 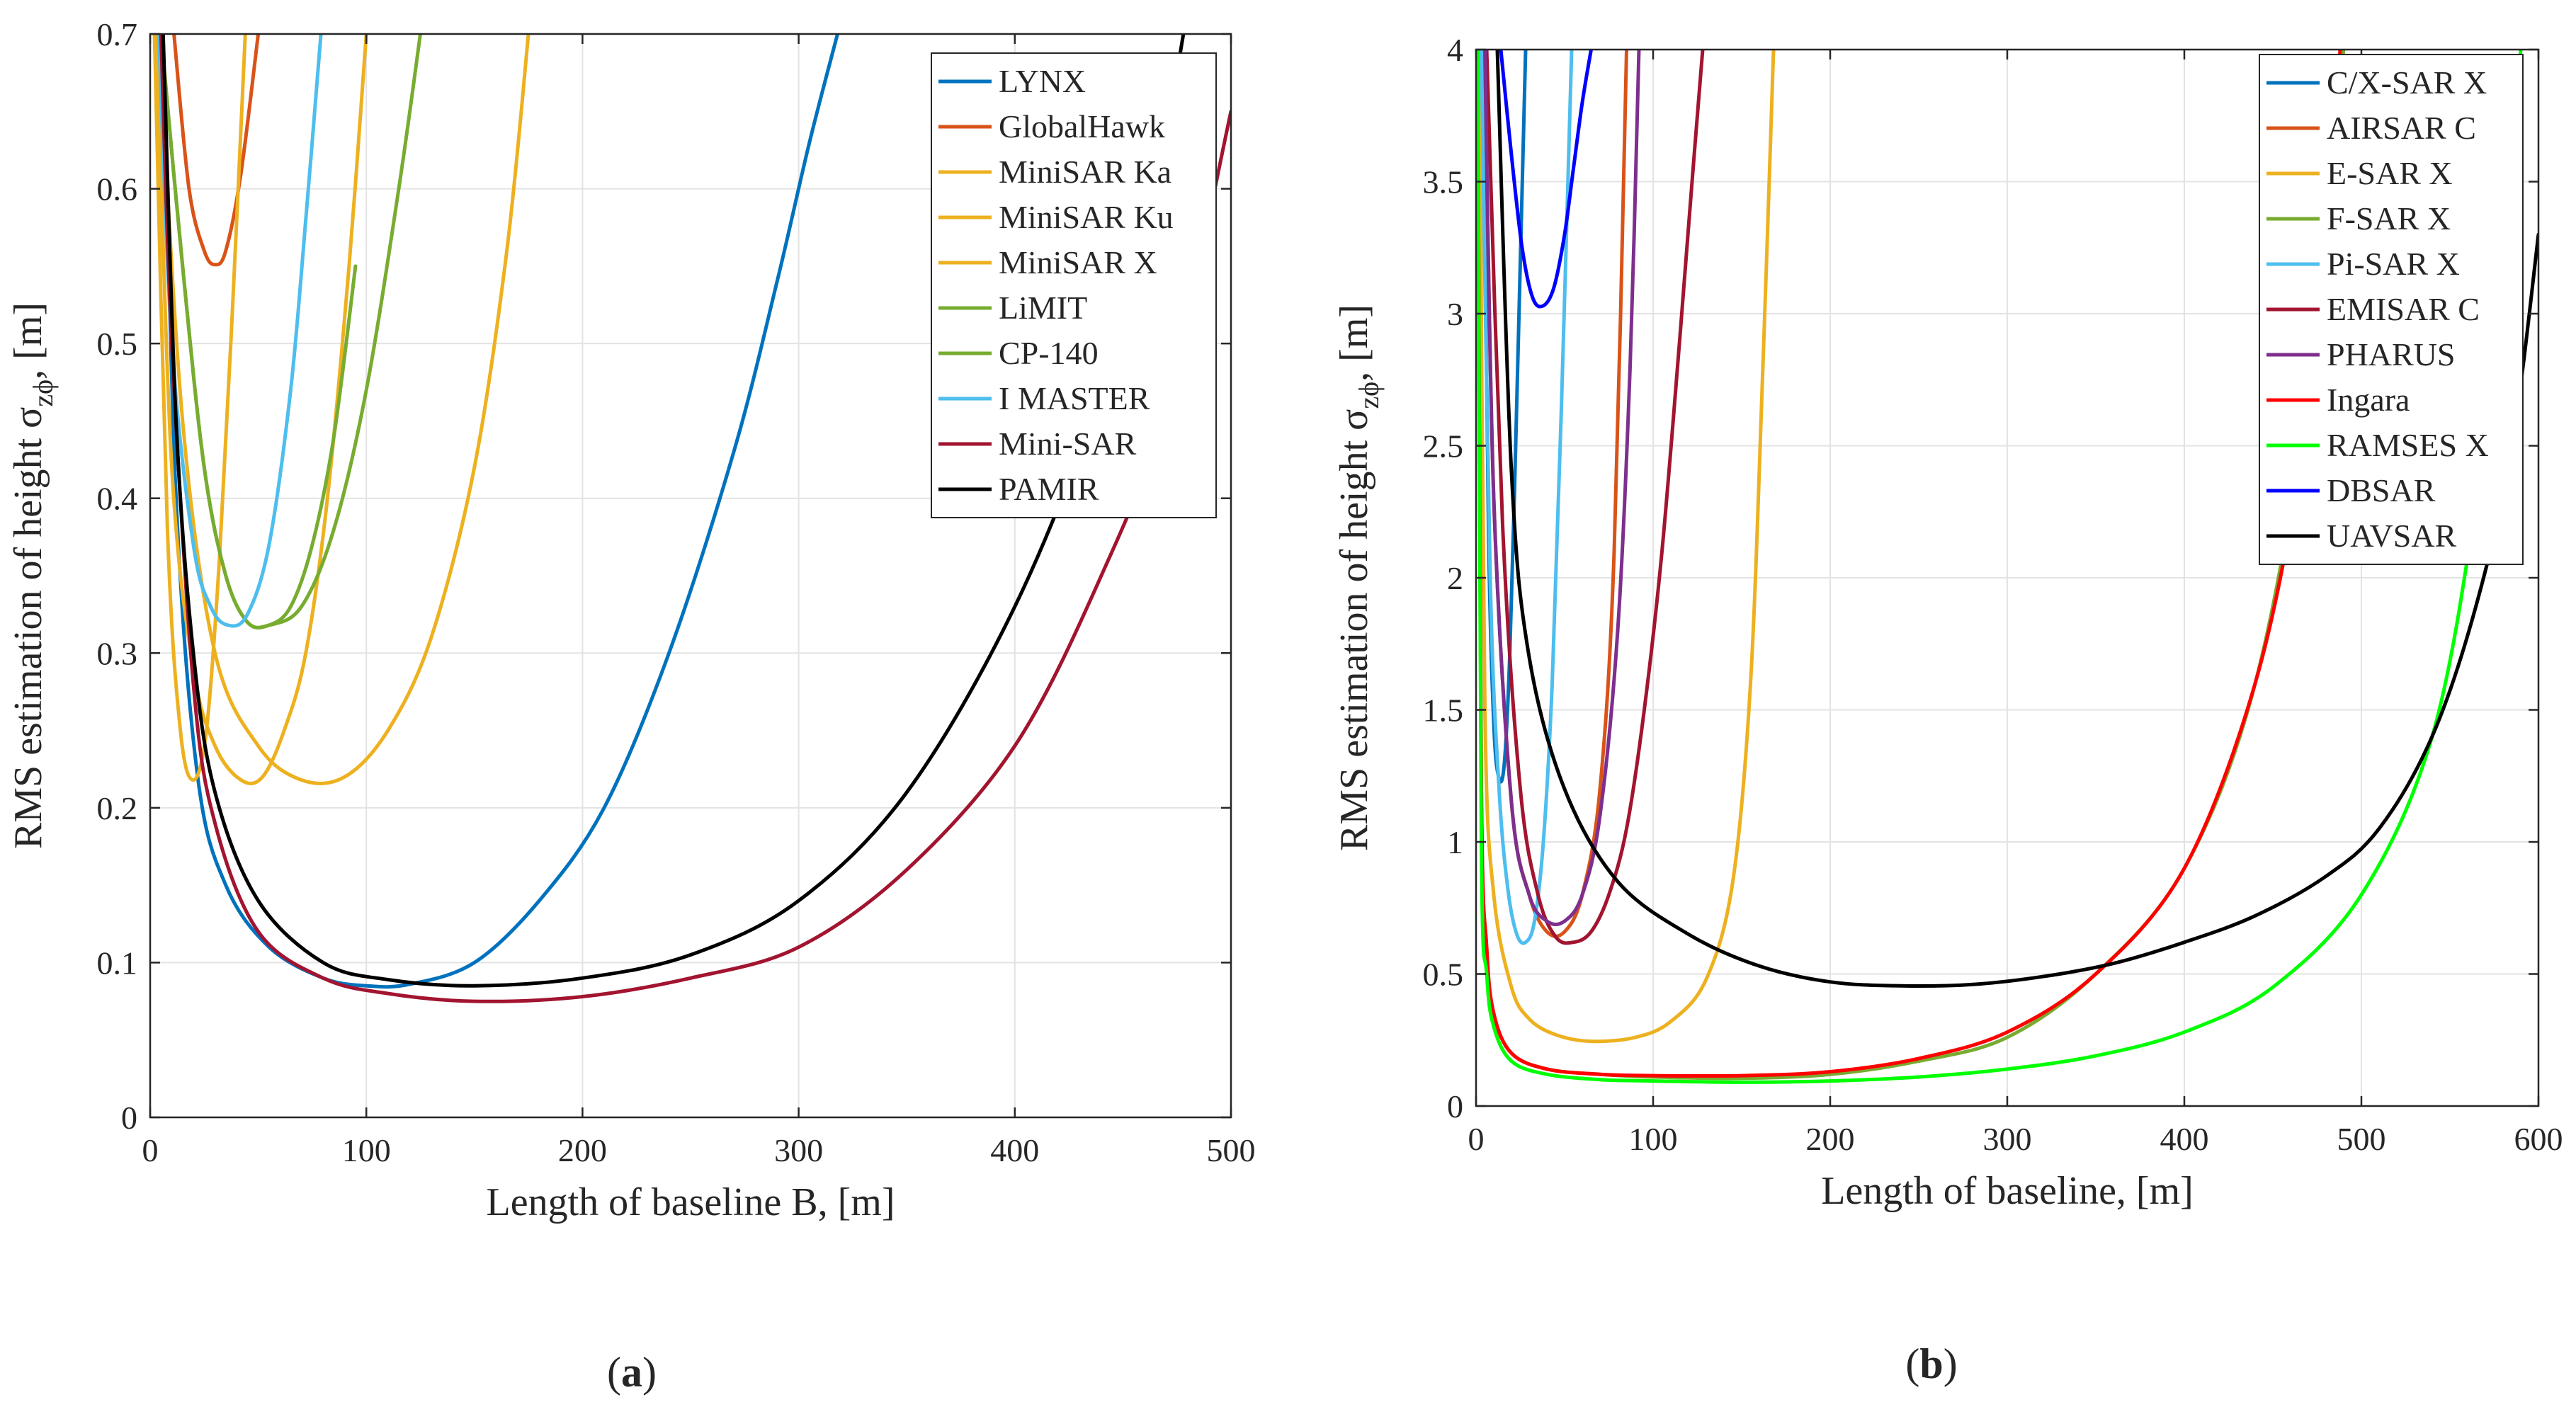 What do you see at coordinates (1043, 308) in the screenshot?
I see `legend-entry: LiMIT` at bounding box center [1043, 308].